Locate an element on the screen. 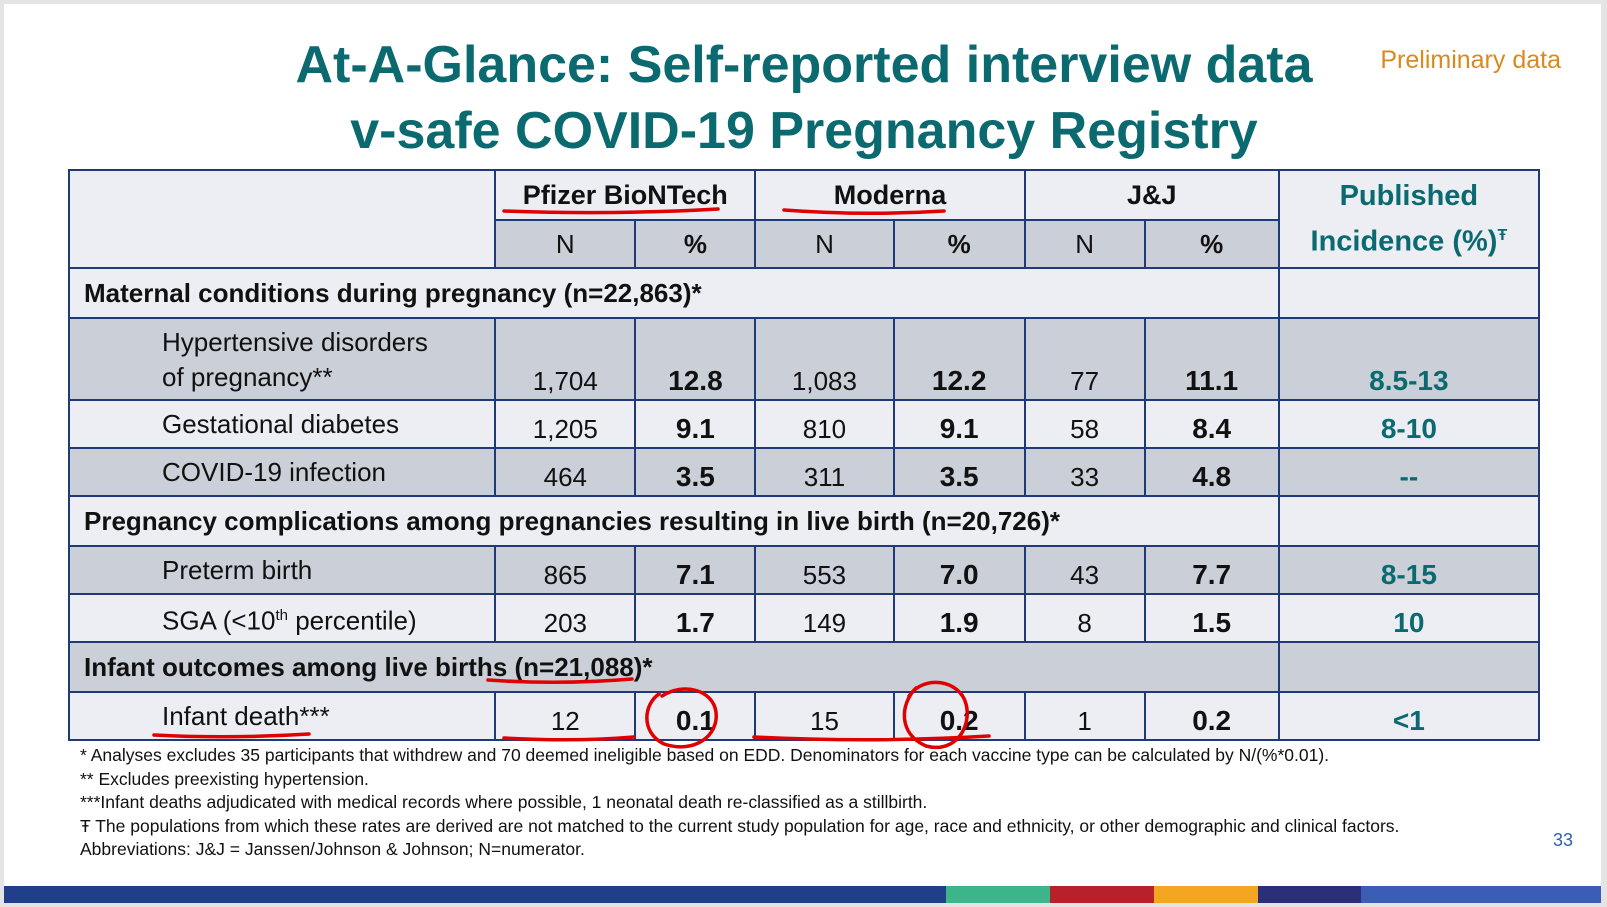 Image resolution: width=1607 pixels, height=907 pixels. cell-jj-pct: 8.4 is located at coordinates (1211, 424).